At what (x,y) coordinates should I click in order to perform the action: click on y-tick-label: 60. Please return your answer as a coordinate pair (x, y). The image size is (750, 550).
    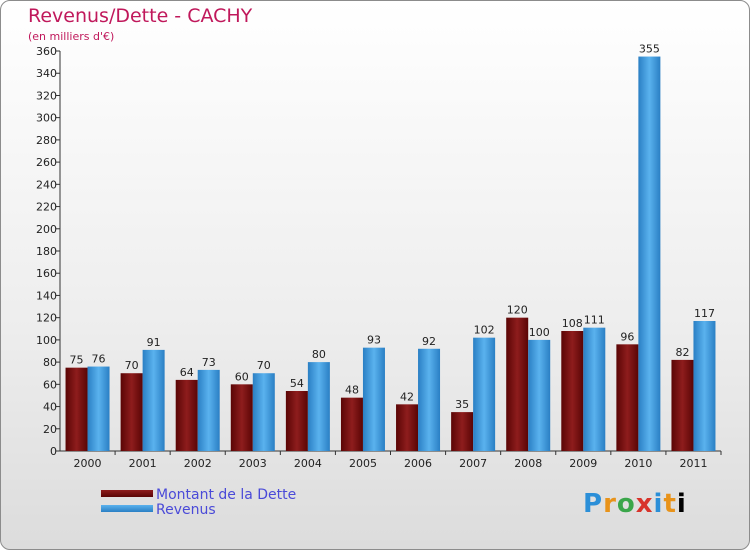
    Looking at the image, I should click on (50, 384).